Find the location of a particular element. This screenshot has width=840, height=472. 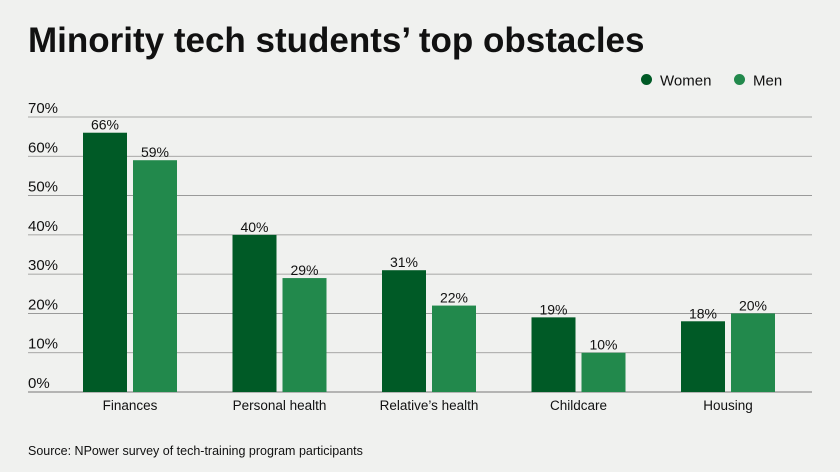

y-tick-label: 20% is located at coordinates (43, 304).